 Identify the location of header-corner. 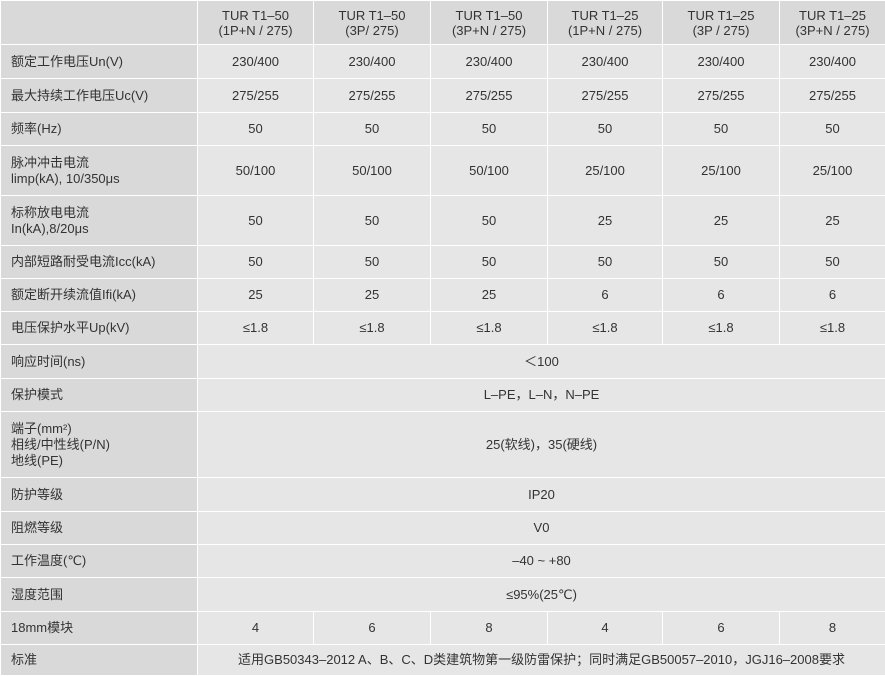
(99, 23).